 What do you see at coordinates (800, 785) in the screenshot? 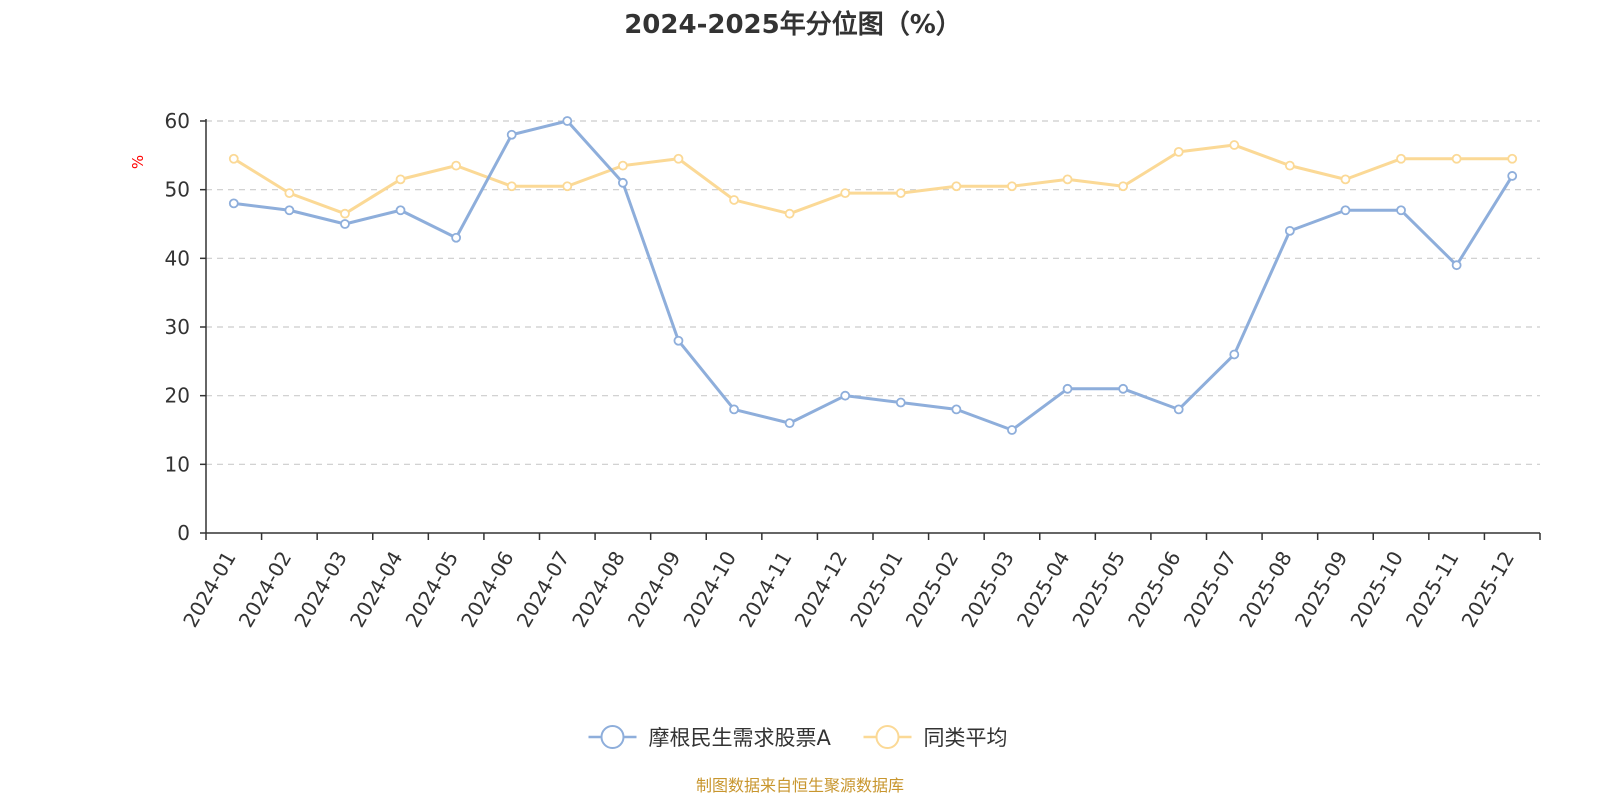
I see `source-note: 制图数据来自恒生聚源数据库` at bounding box center [800, 785].